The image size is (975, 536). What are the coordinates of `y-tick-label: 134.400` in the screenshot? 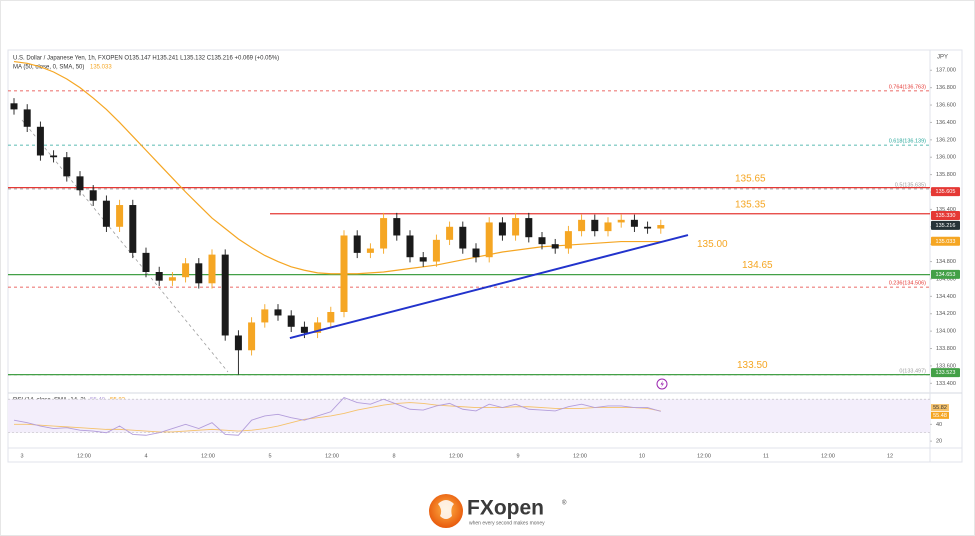 It's located at (946, 297).